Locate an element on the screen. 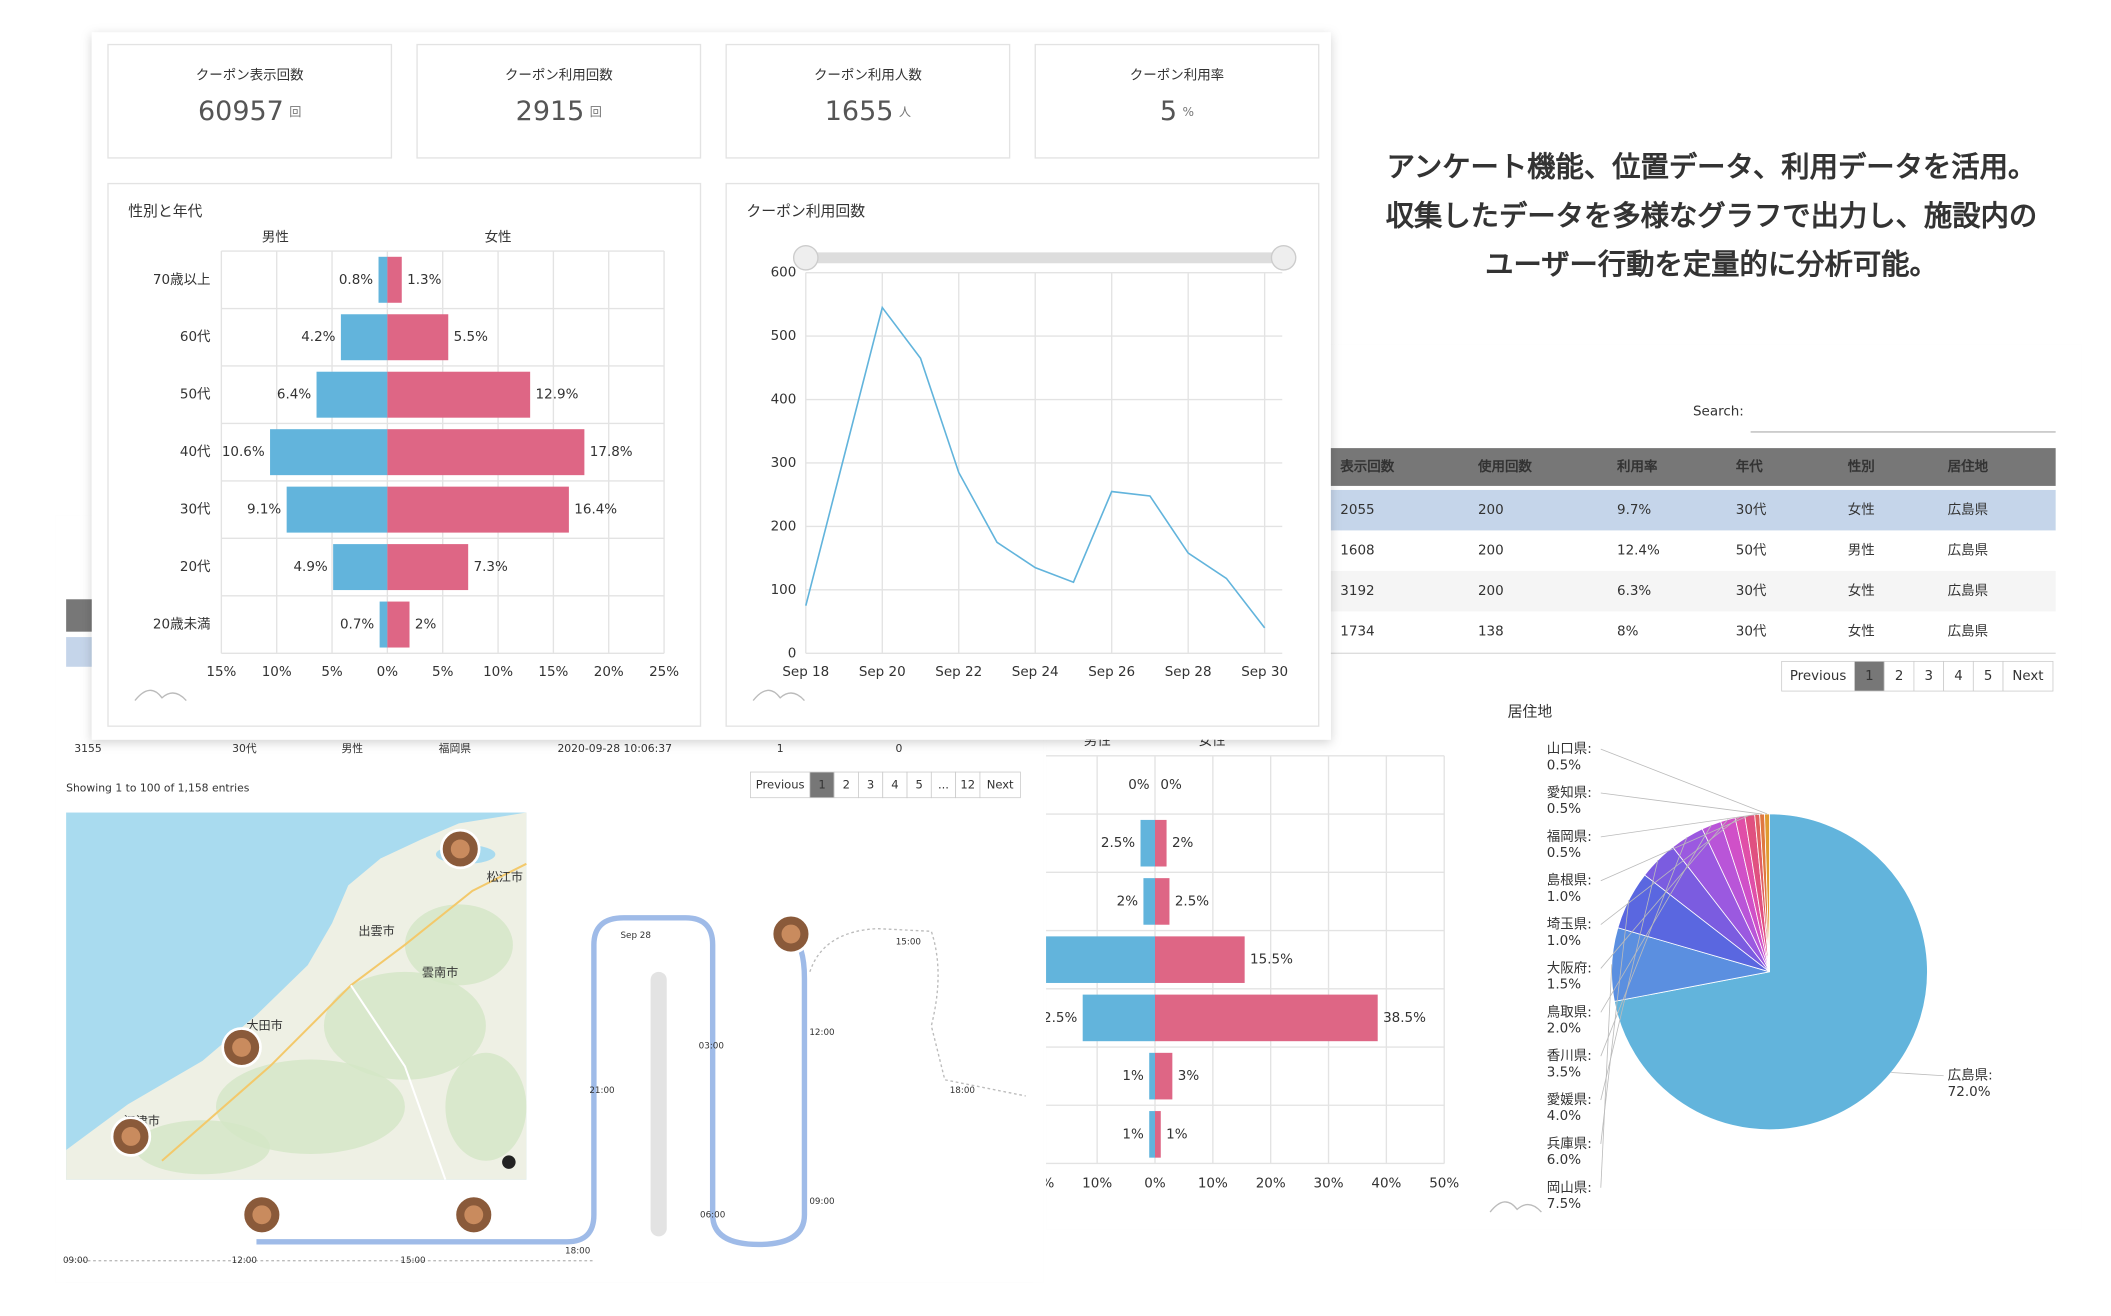  time-label: 09:00 is located at coordinates (821, 1202).